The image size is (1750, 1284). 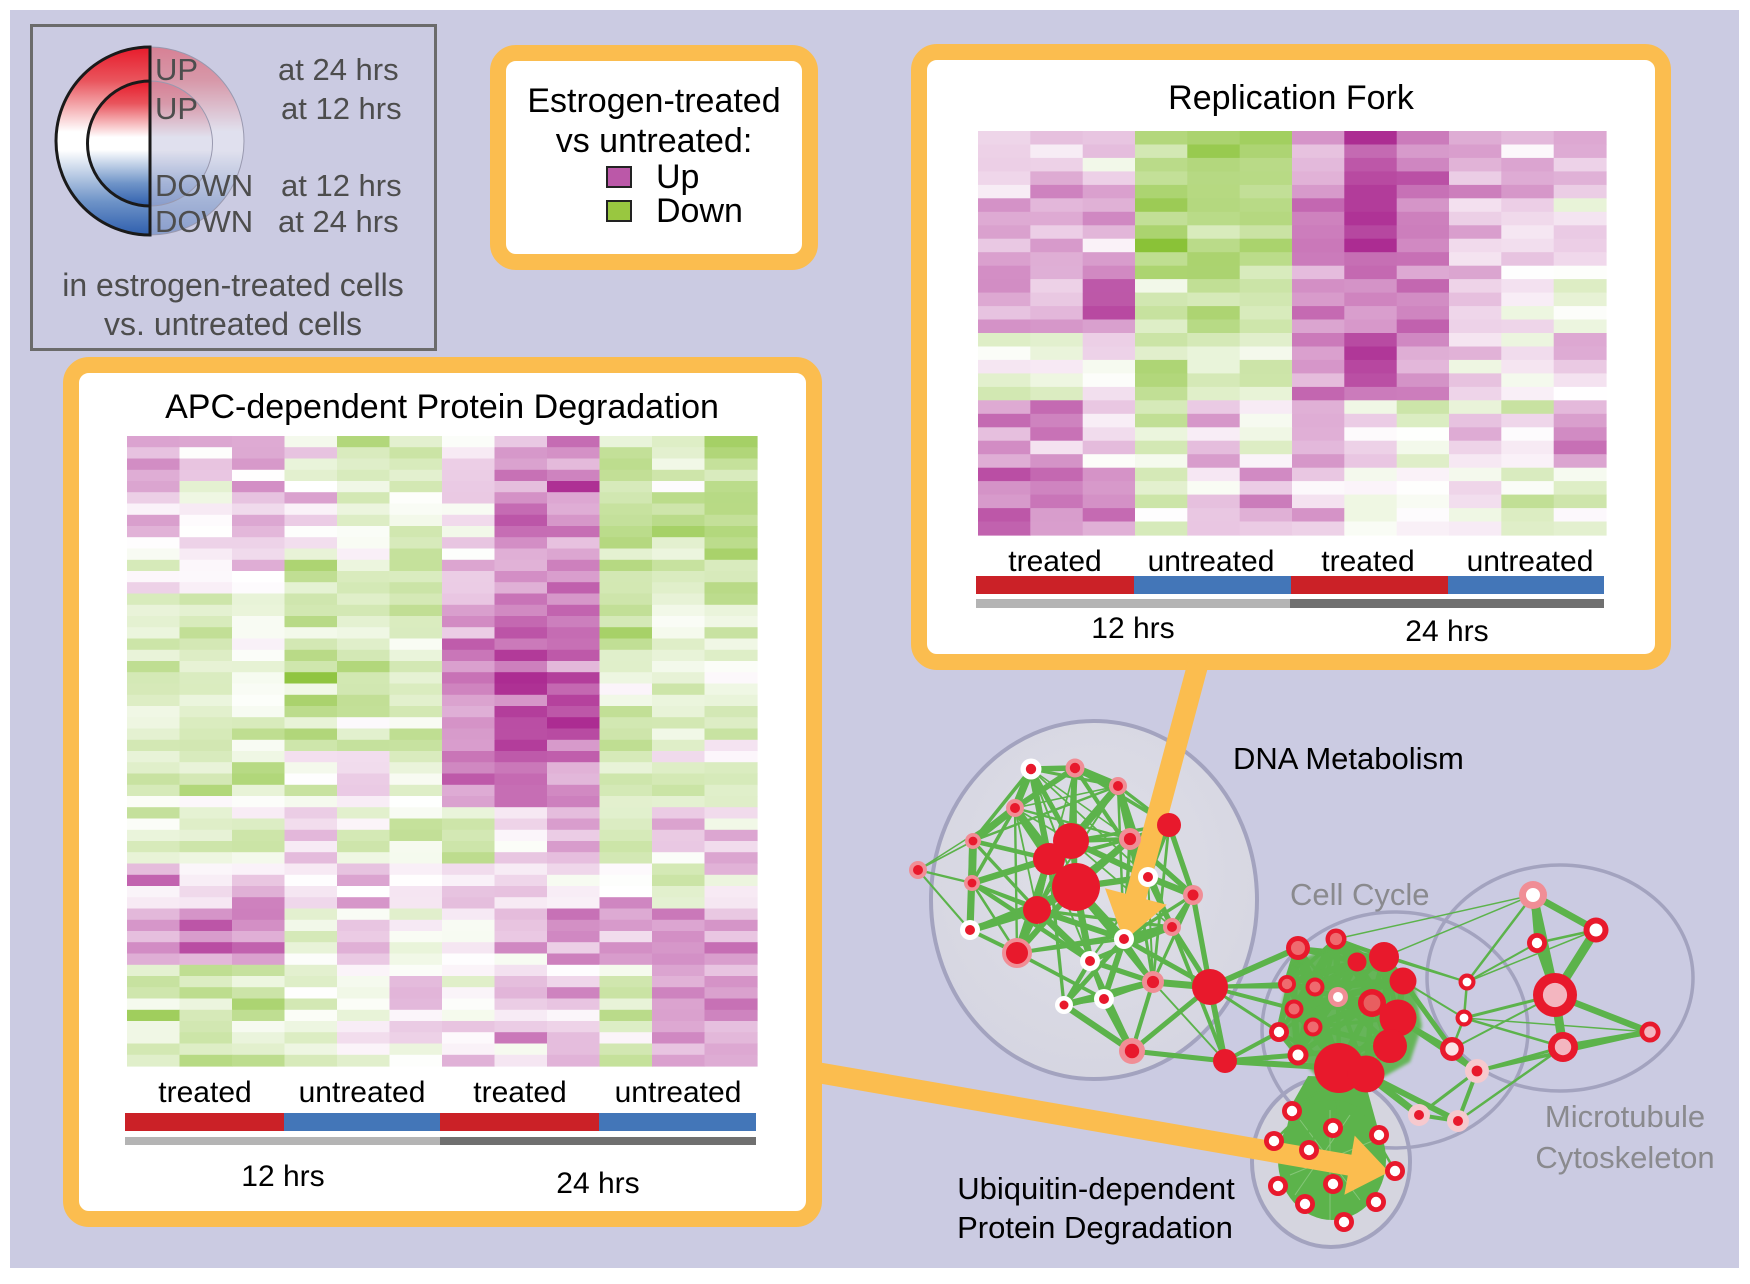 I want to click on svg-text: Protein Degradation, so click(x=1095, y=1227).